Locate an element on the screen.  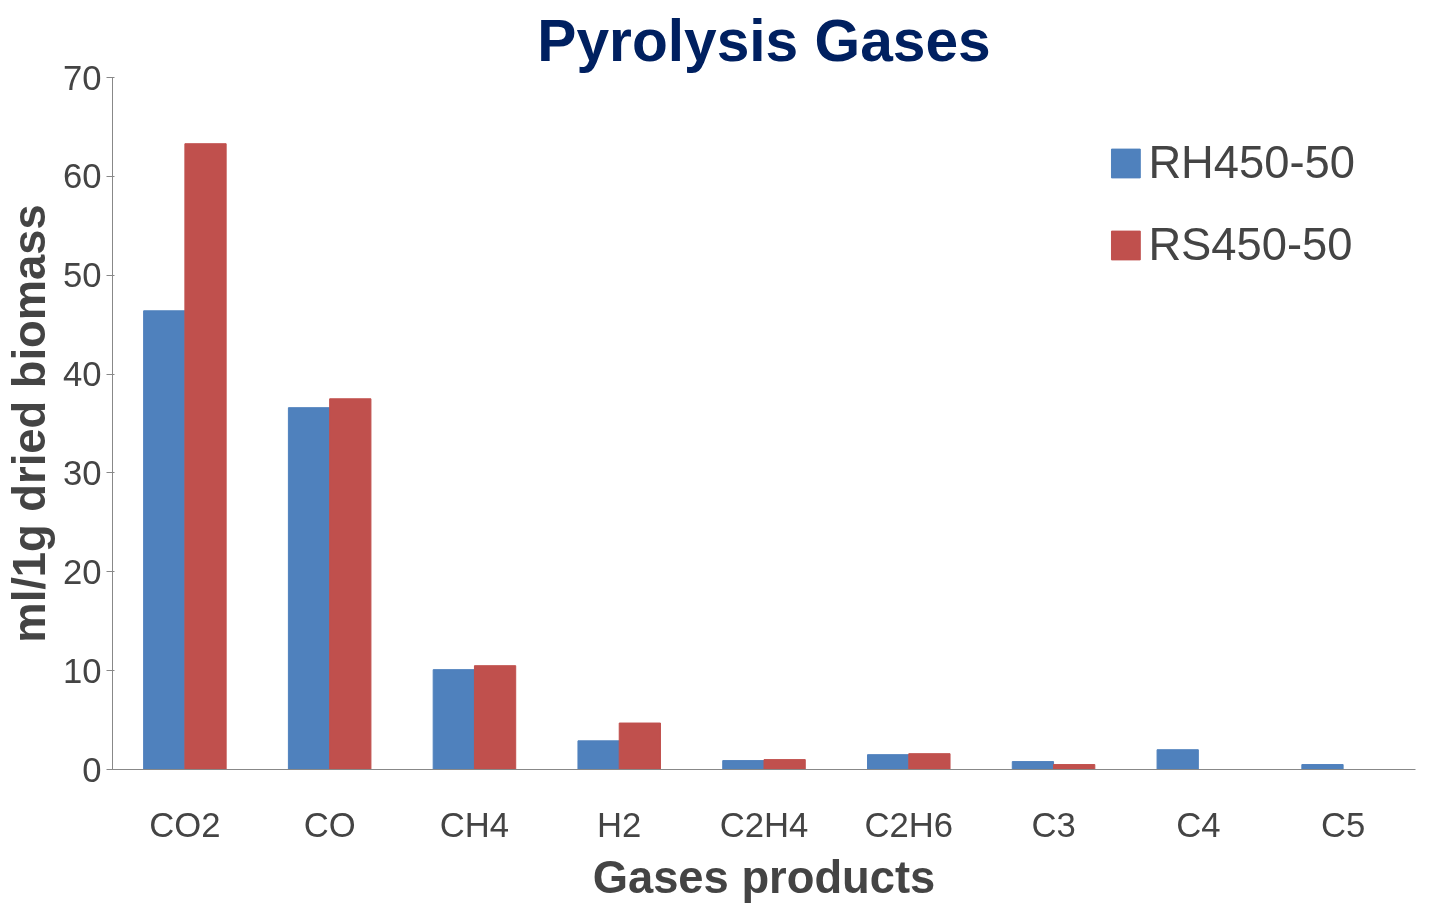
y-tick-label: 0 is located at coordinates (92, 769).